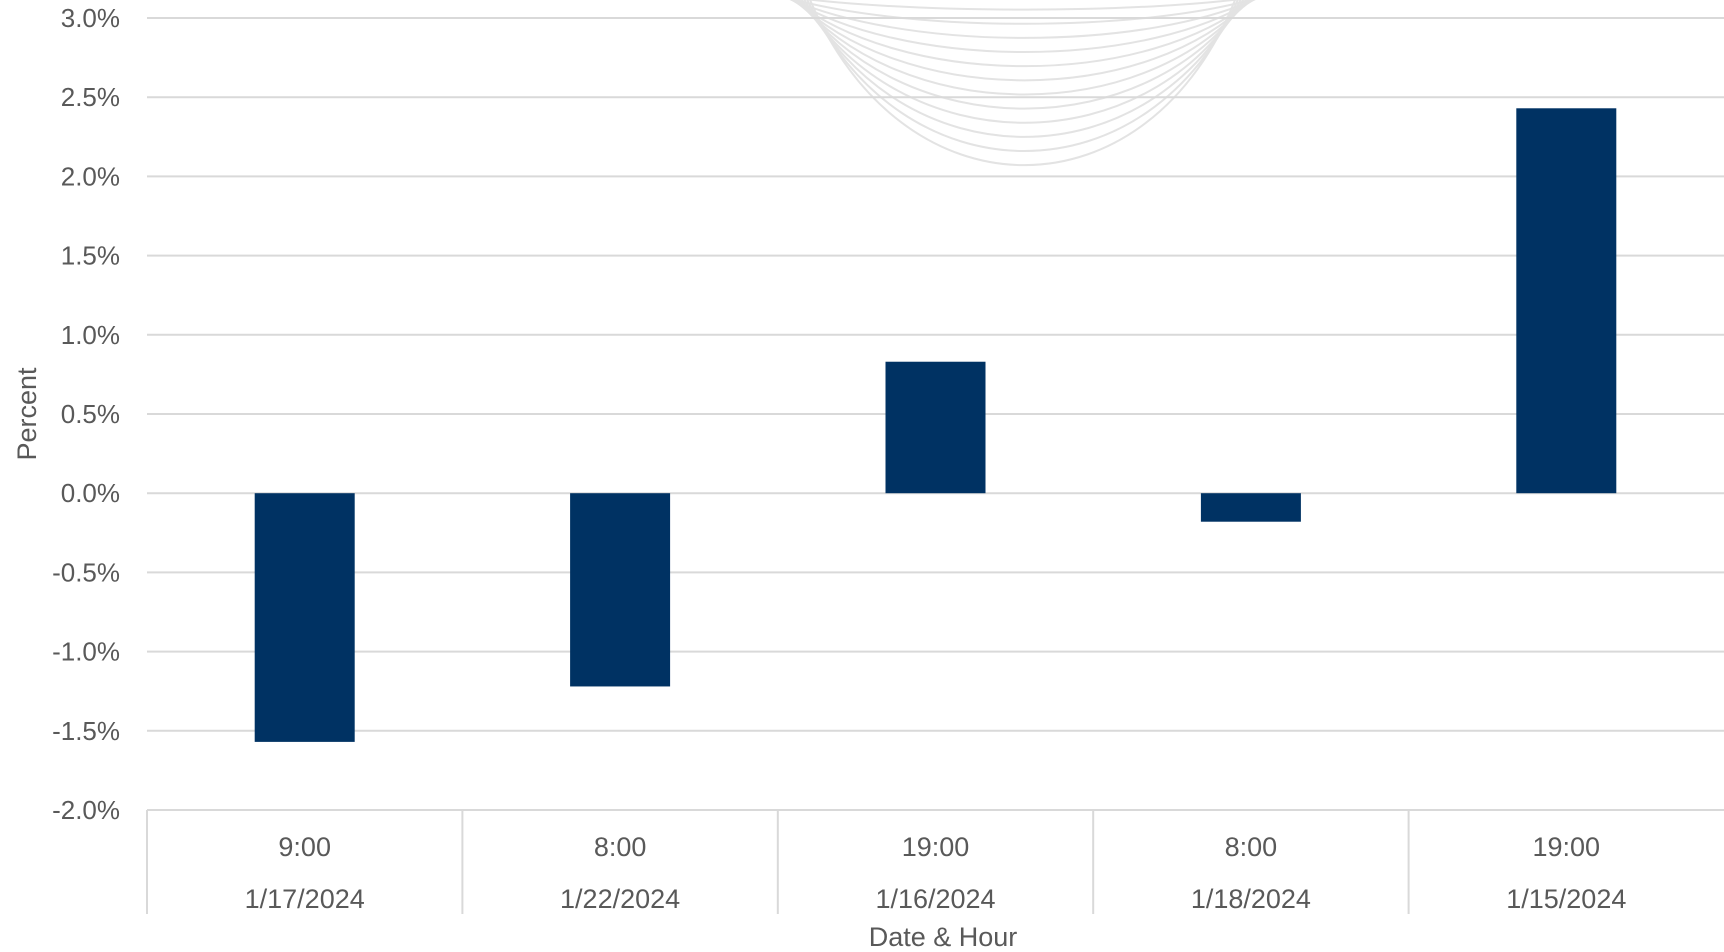 The width and height of the screenshot is (1724, 952). What do you see at coordinates (90, 493) in the screenshot?
I see `y-tick-label: 0.0%` at bounding box center [90, 493].